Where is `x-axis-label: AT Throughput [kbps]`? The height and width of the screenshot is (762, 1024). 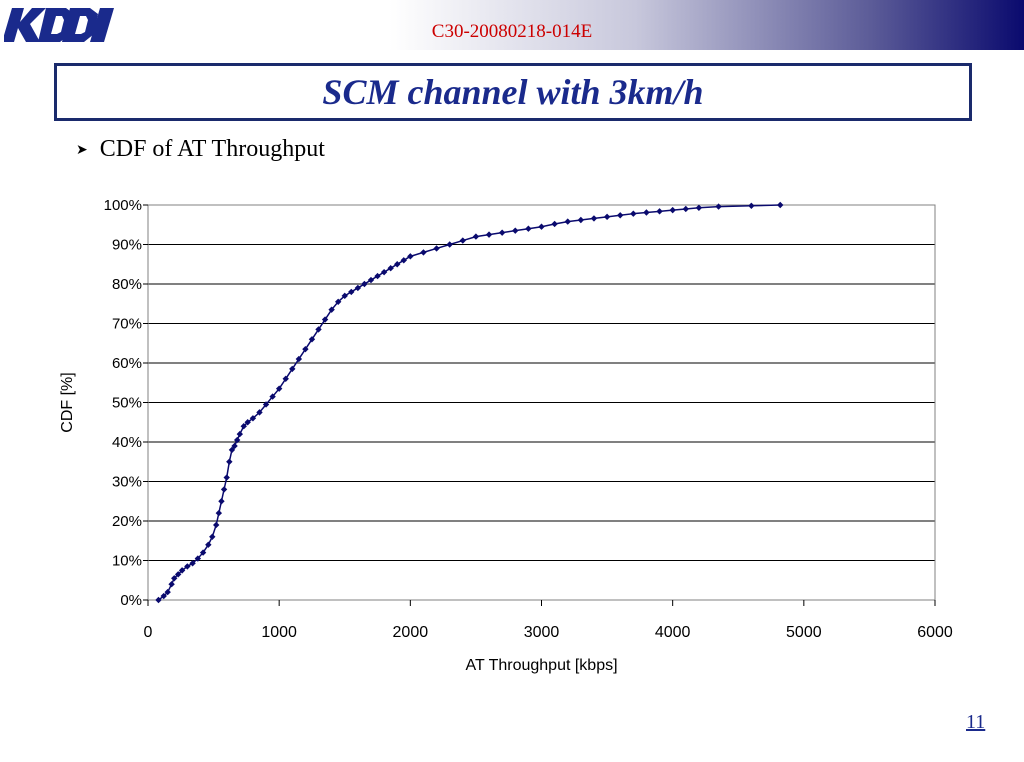
x-axis-label: AT Throughput [kbps] is located at coordinates (541, 665).